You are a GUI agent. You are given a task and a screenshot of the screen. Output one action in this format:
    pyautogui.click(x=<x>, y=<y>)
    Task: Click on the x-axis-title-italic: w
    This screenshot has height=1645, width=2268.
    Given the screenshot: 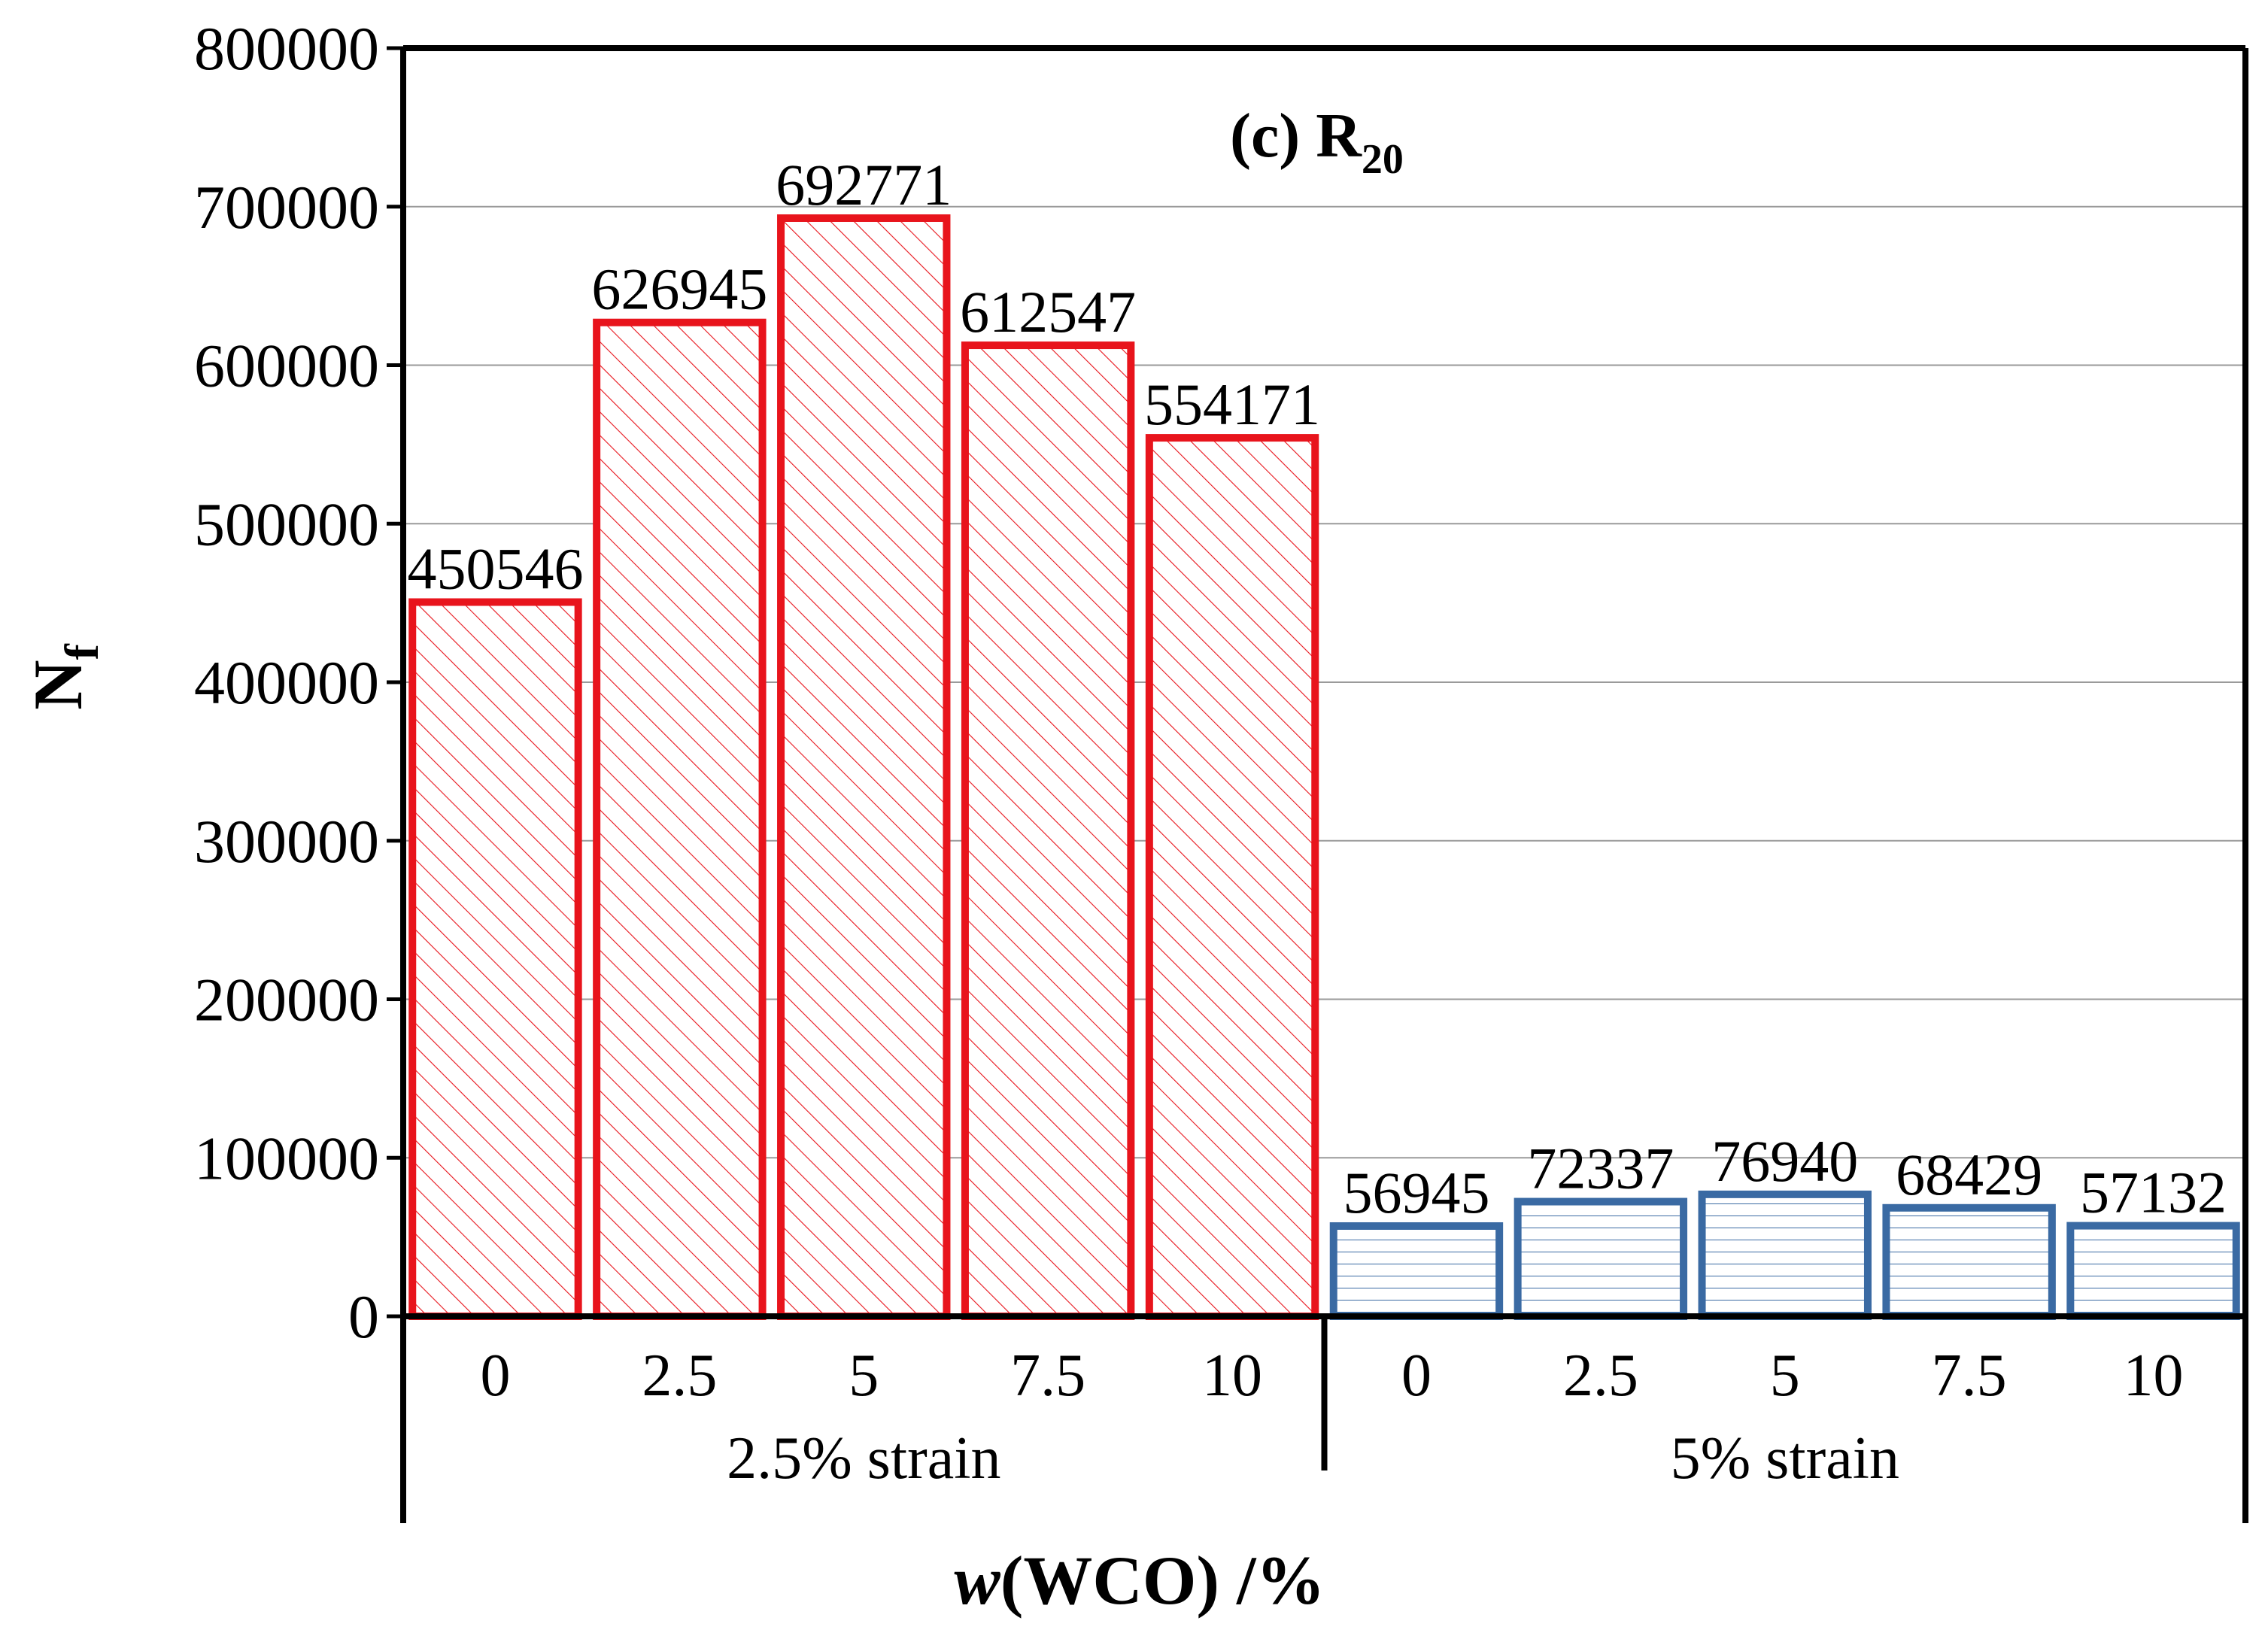 What is the action you would take?
    pyautogui.click(x=977, y=1580)
    